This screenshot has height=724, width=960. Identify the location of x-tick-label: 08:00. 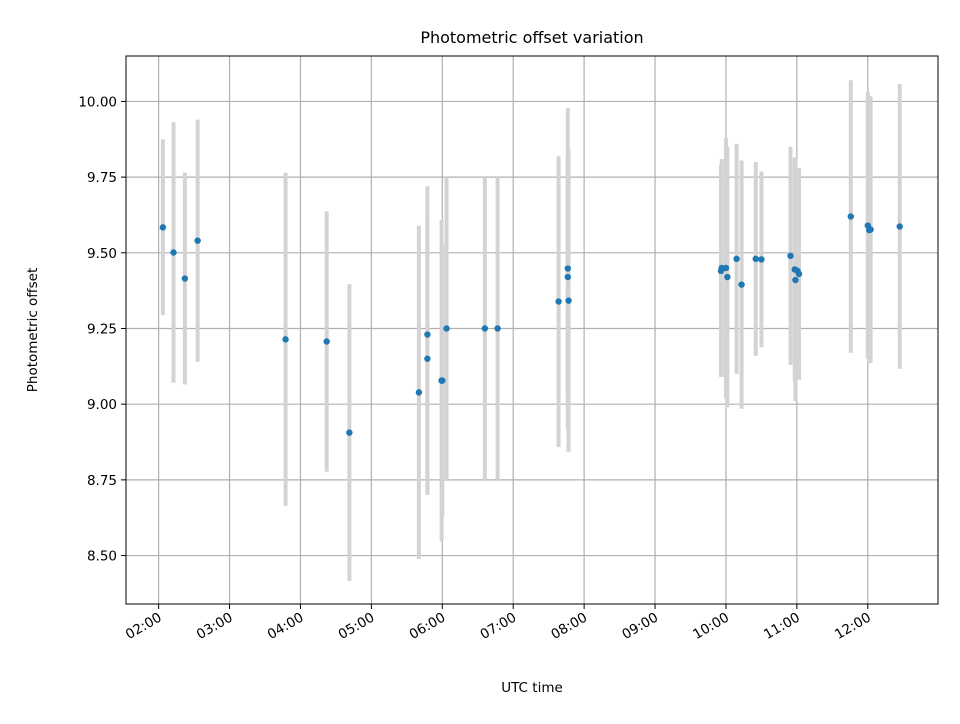
(569, 626).